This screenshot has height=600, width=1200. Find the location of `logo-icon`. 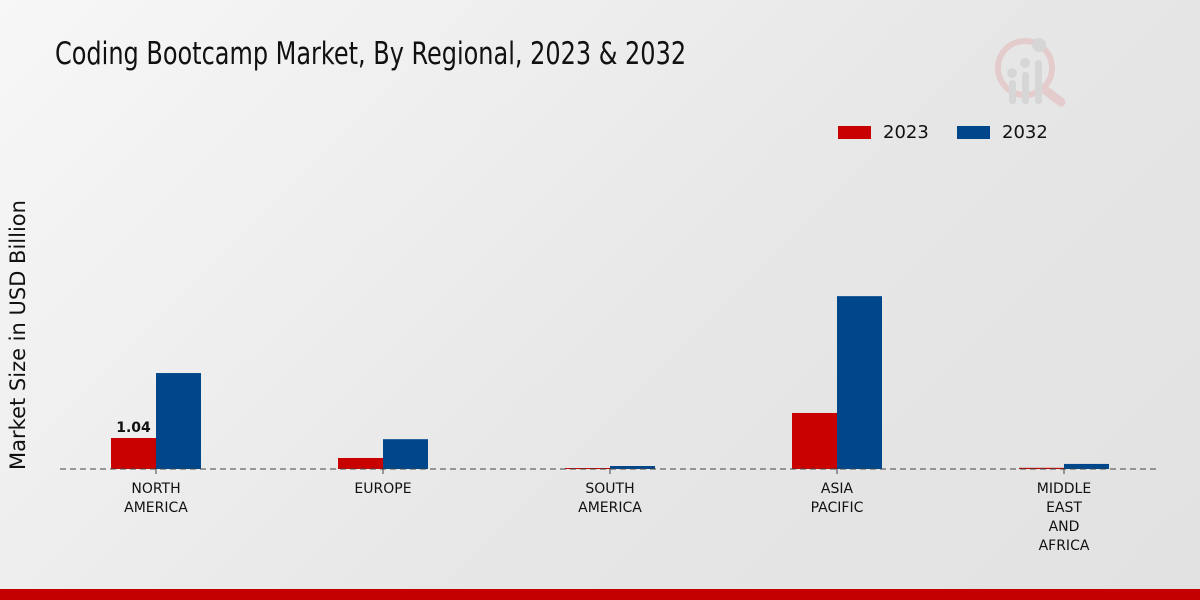

logo-icon is located at coordinates (1030, 72).